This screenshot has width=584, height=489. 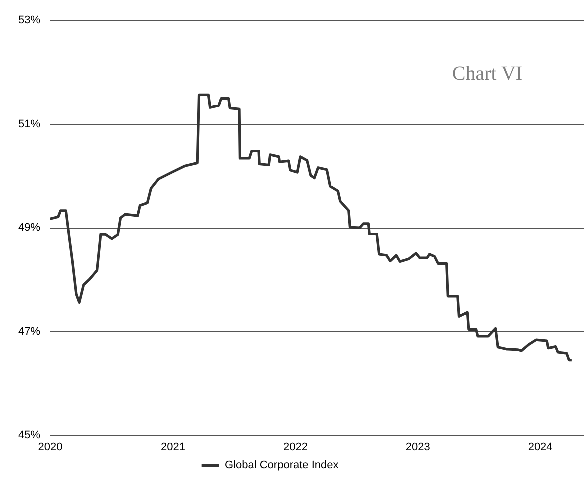 I want to click on legend-label: Global Corporate Index, so click(x=282, y=466).